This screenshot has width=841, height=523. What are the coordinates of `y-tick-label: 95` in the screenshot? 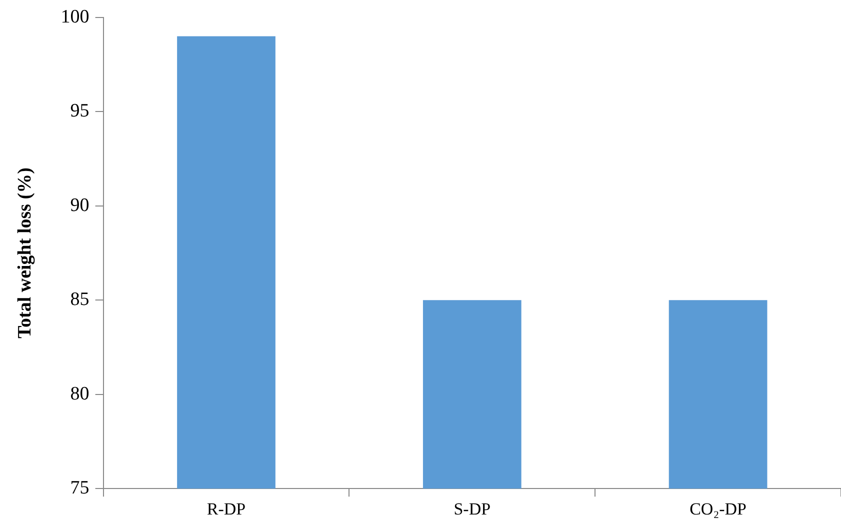 It's located at (80, 111).